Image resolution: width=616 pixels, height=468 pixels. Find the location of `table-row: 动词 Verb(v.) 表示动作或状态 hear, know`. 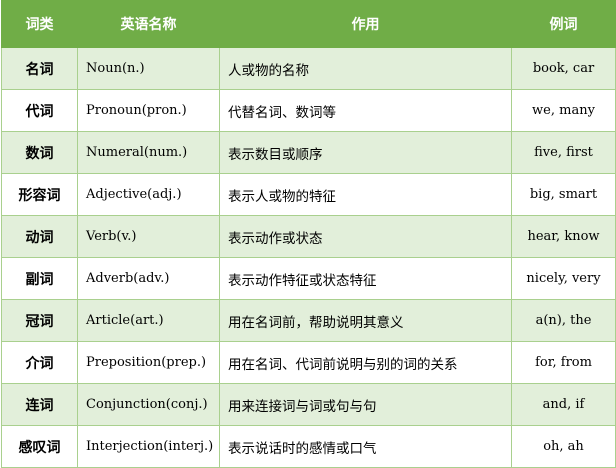

table-row: 动词 Verb(v.) 表示动作或状态 hear, know is located at coordinates (308, 236).